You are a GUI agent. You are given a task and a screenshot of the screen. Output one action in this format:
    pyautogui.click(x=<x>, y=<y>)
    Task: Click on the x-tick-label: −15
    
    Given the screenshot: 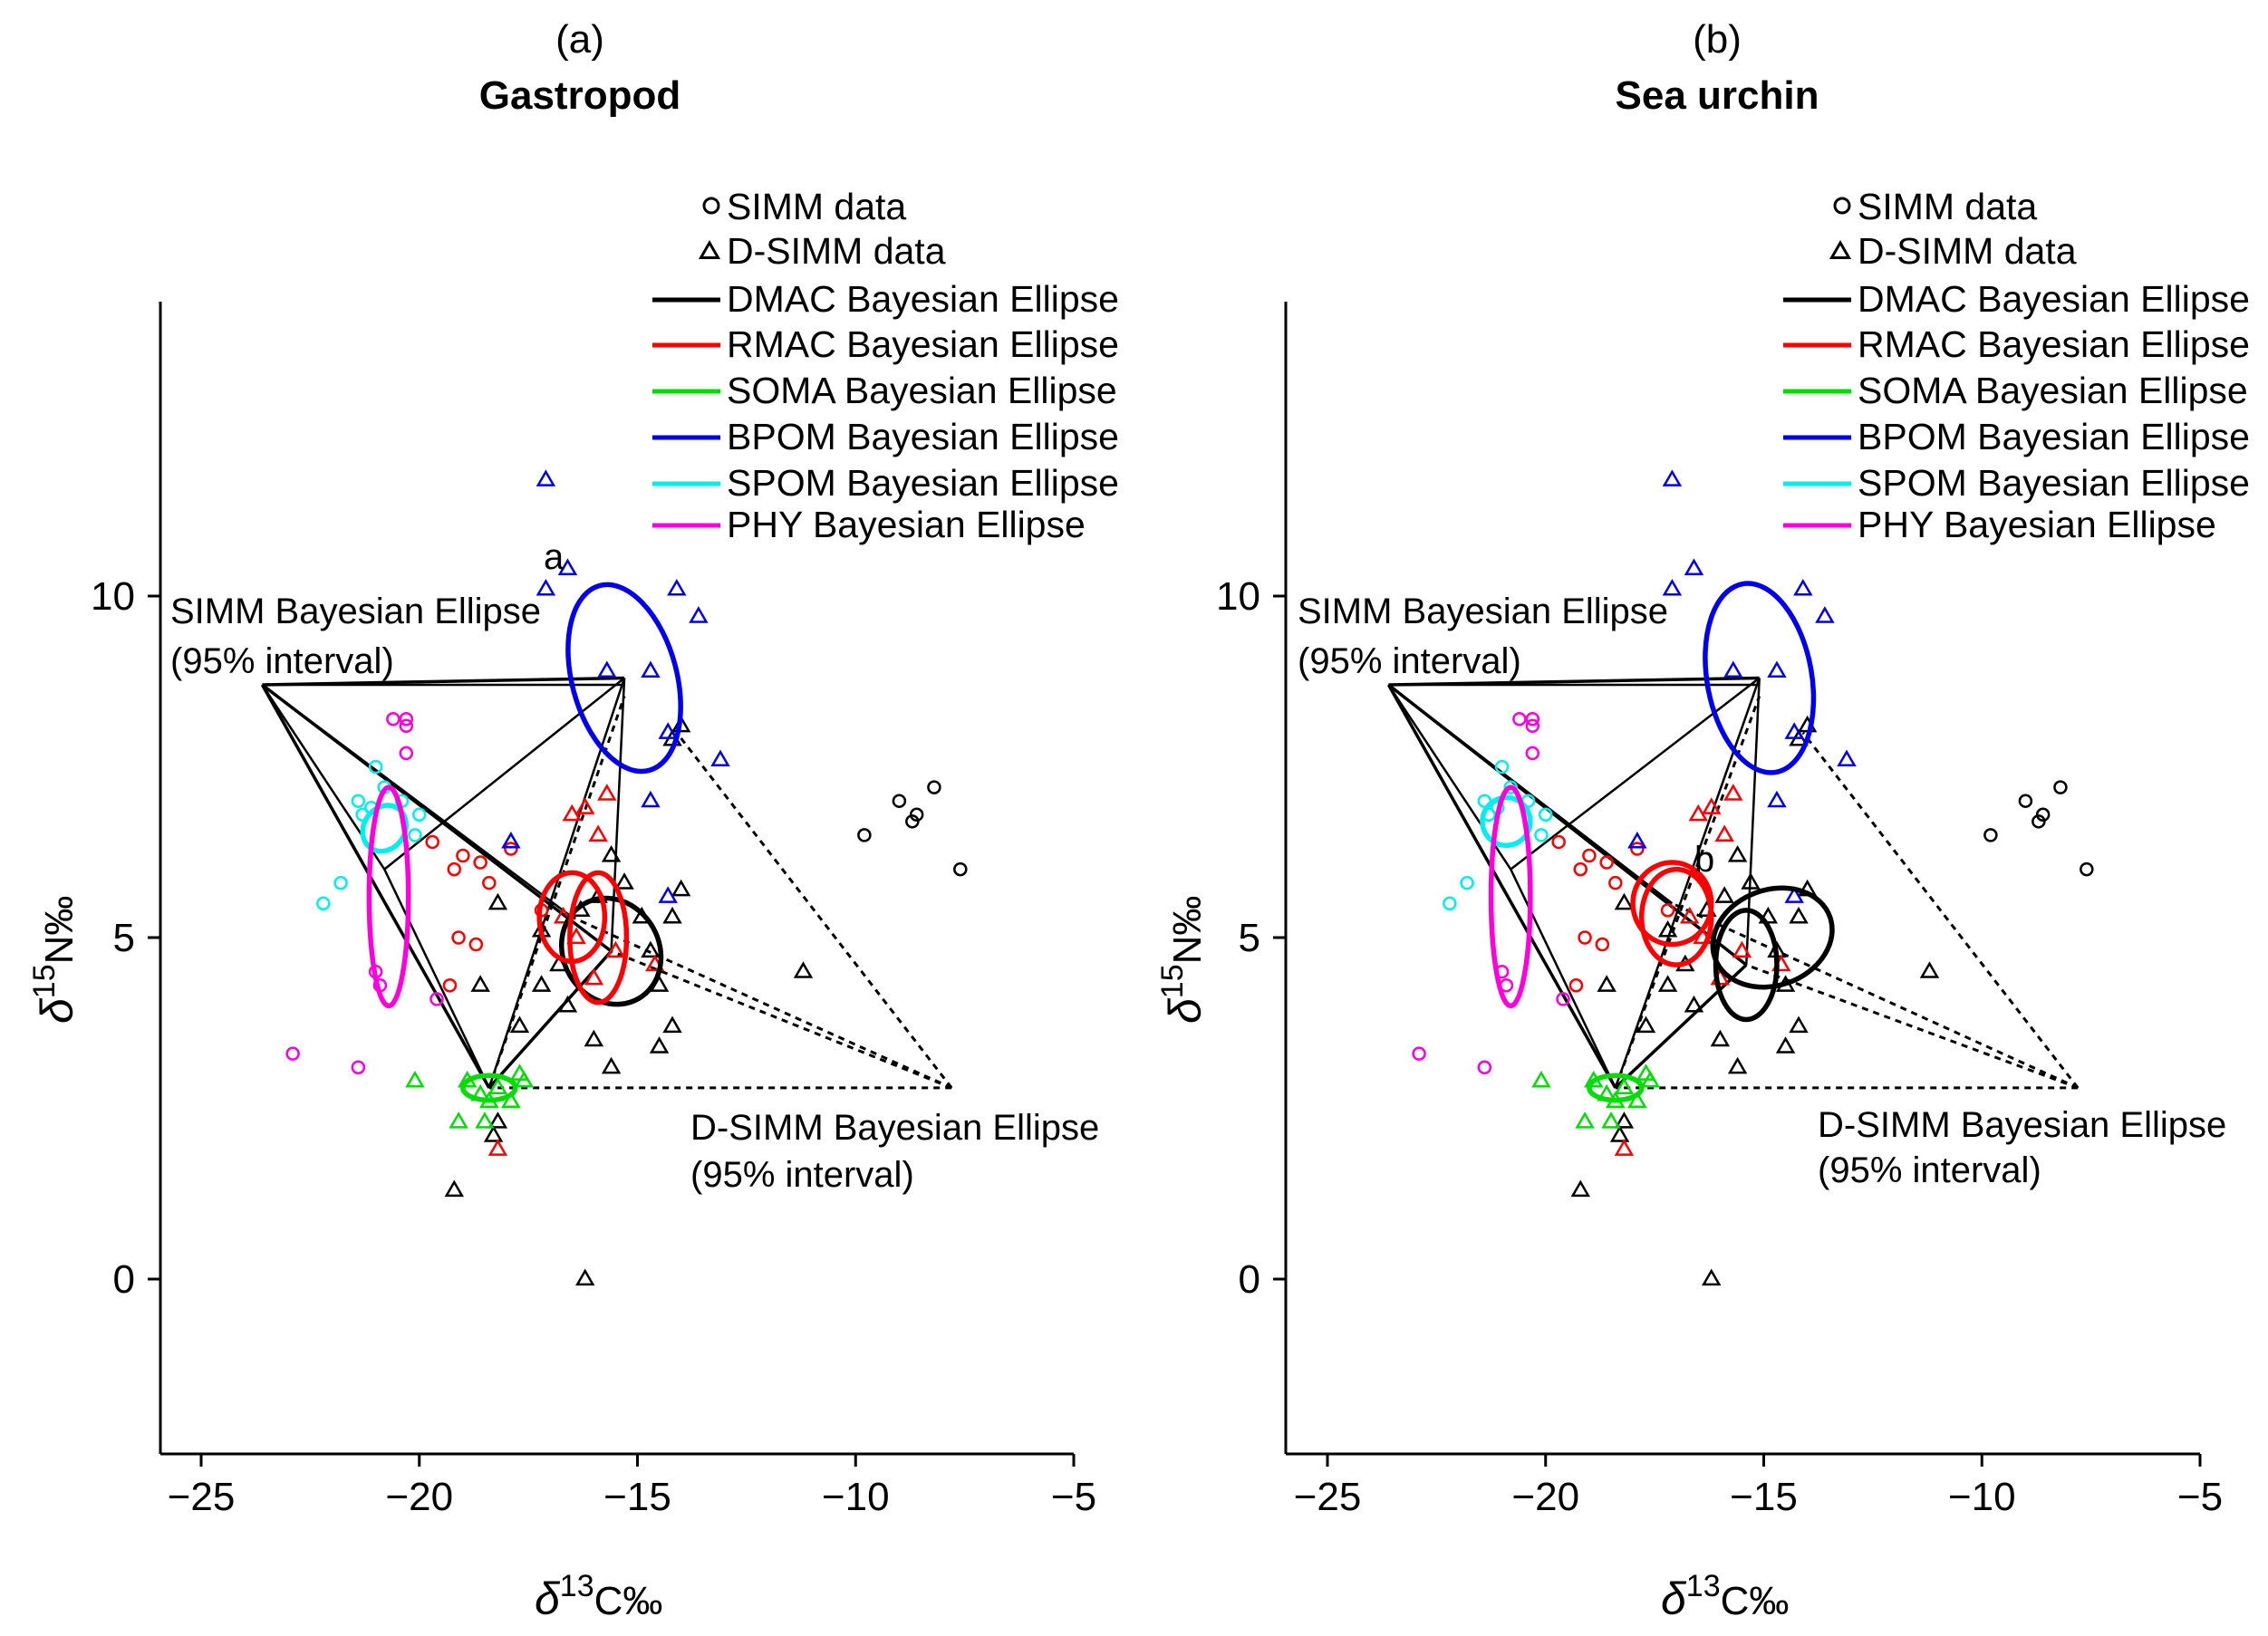 What is the action you would take?
    pyautogui.click(x=637, y=1497)
    